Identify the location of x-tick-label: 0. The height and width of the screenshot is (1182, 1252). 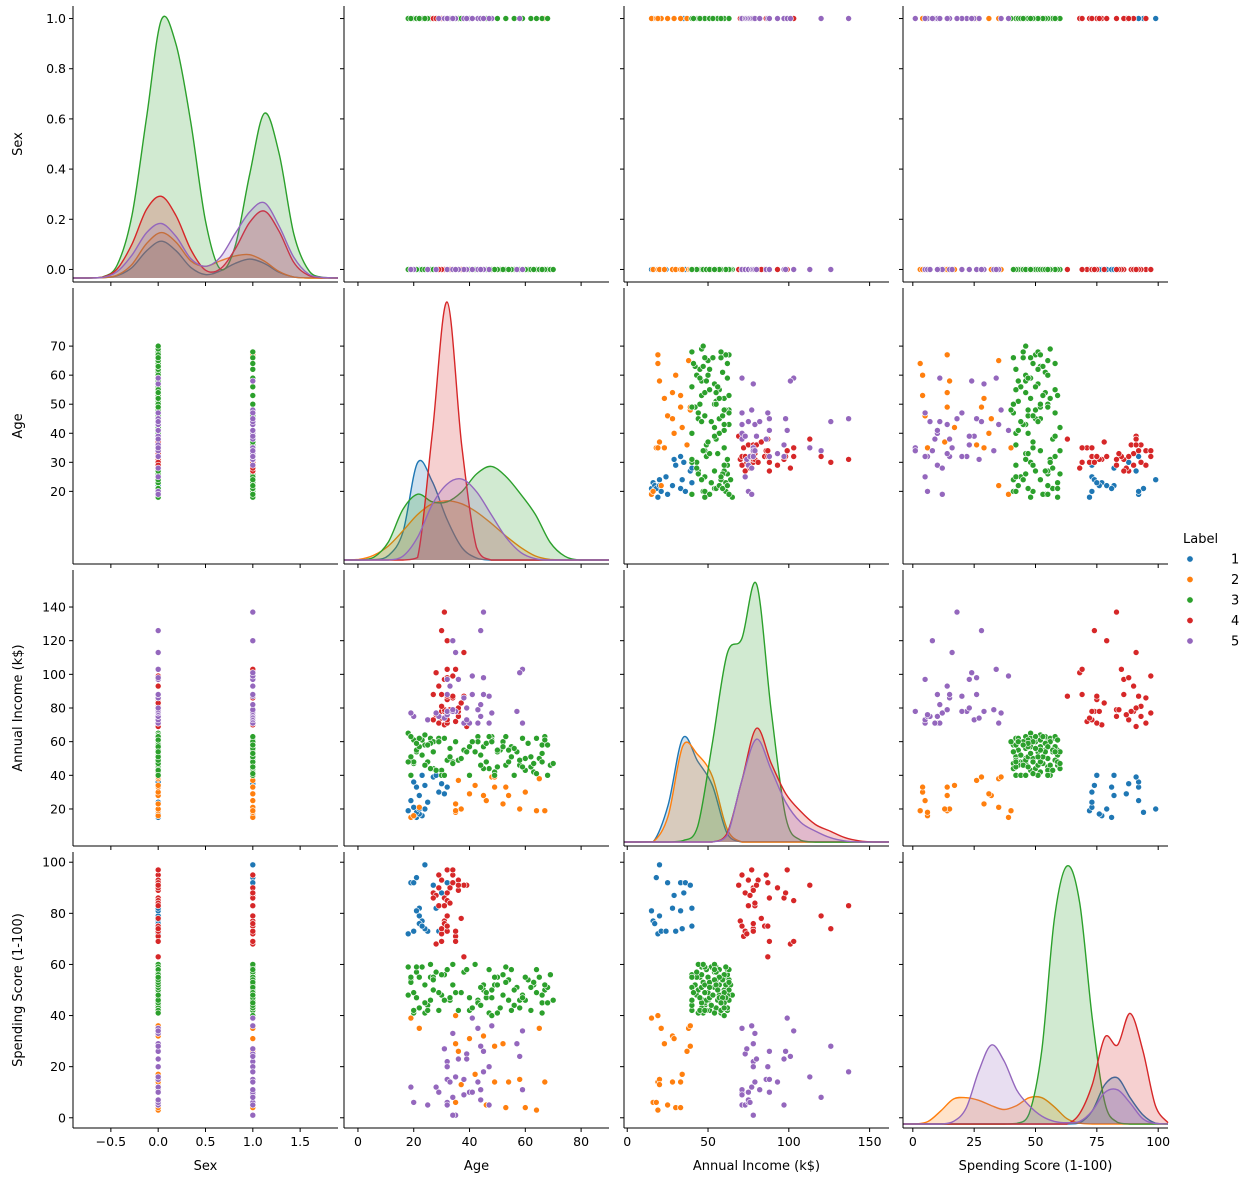
(627, 1141).